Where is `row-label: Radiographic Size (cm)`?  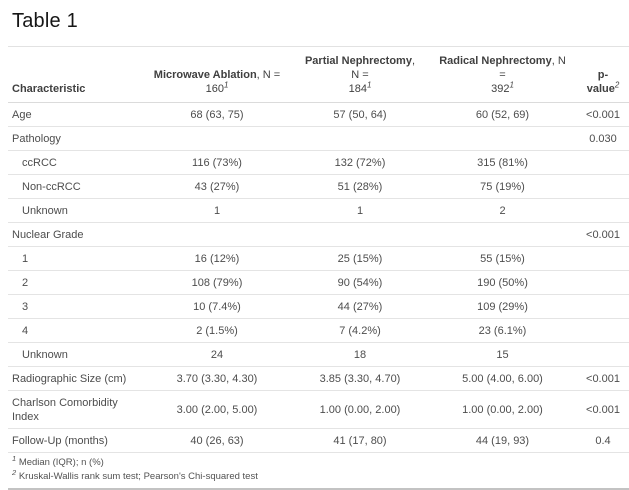 row-label: Radiographic Size (cm) is located at coordinates (75, 378).